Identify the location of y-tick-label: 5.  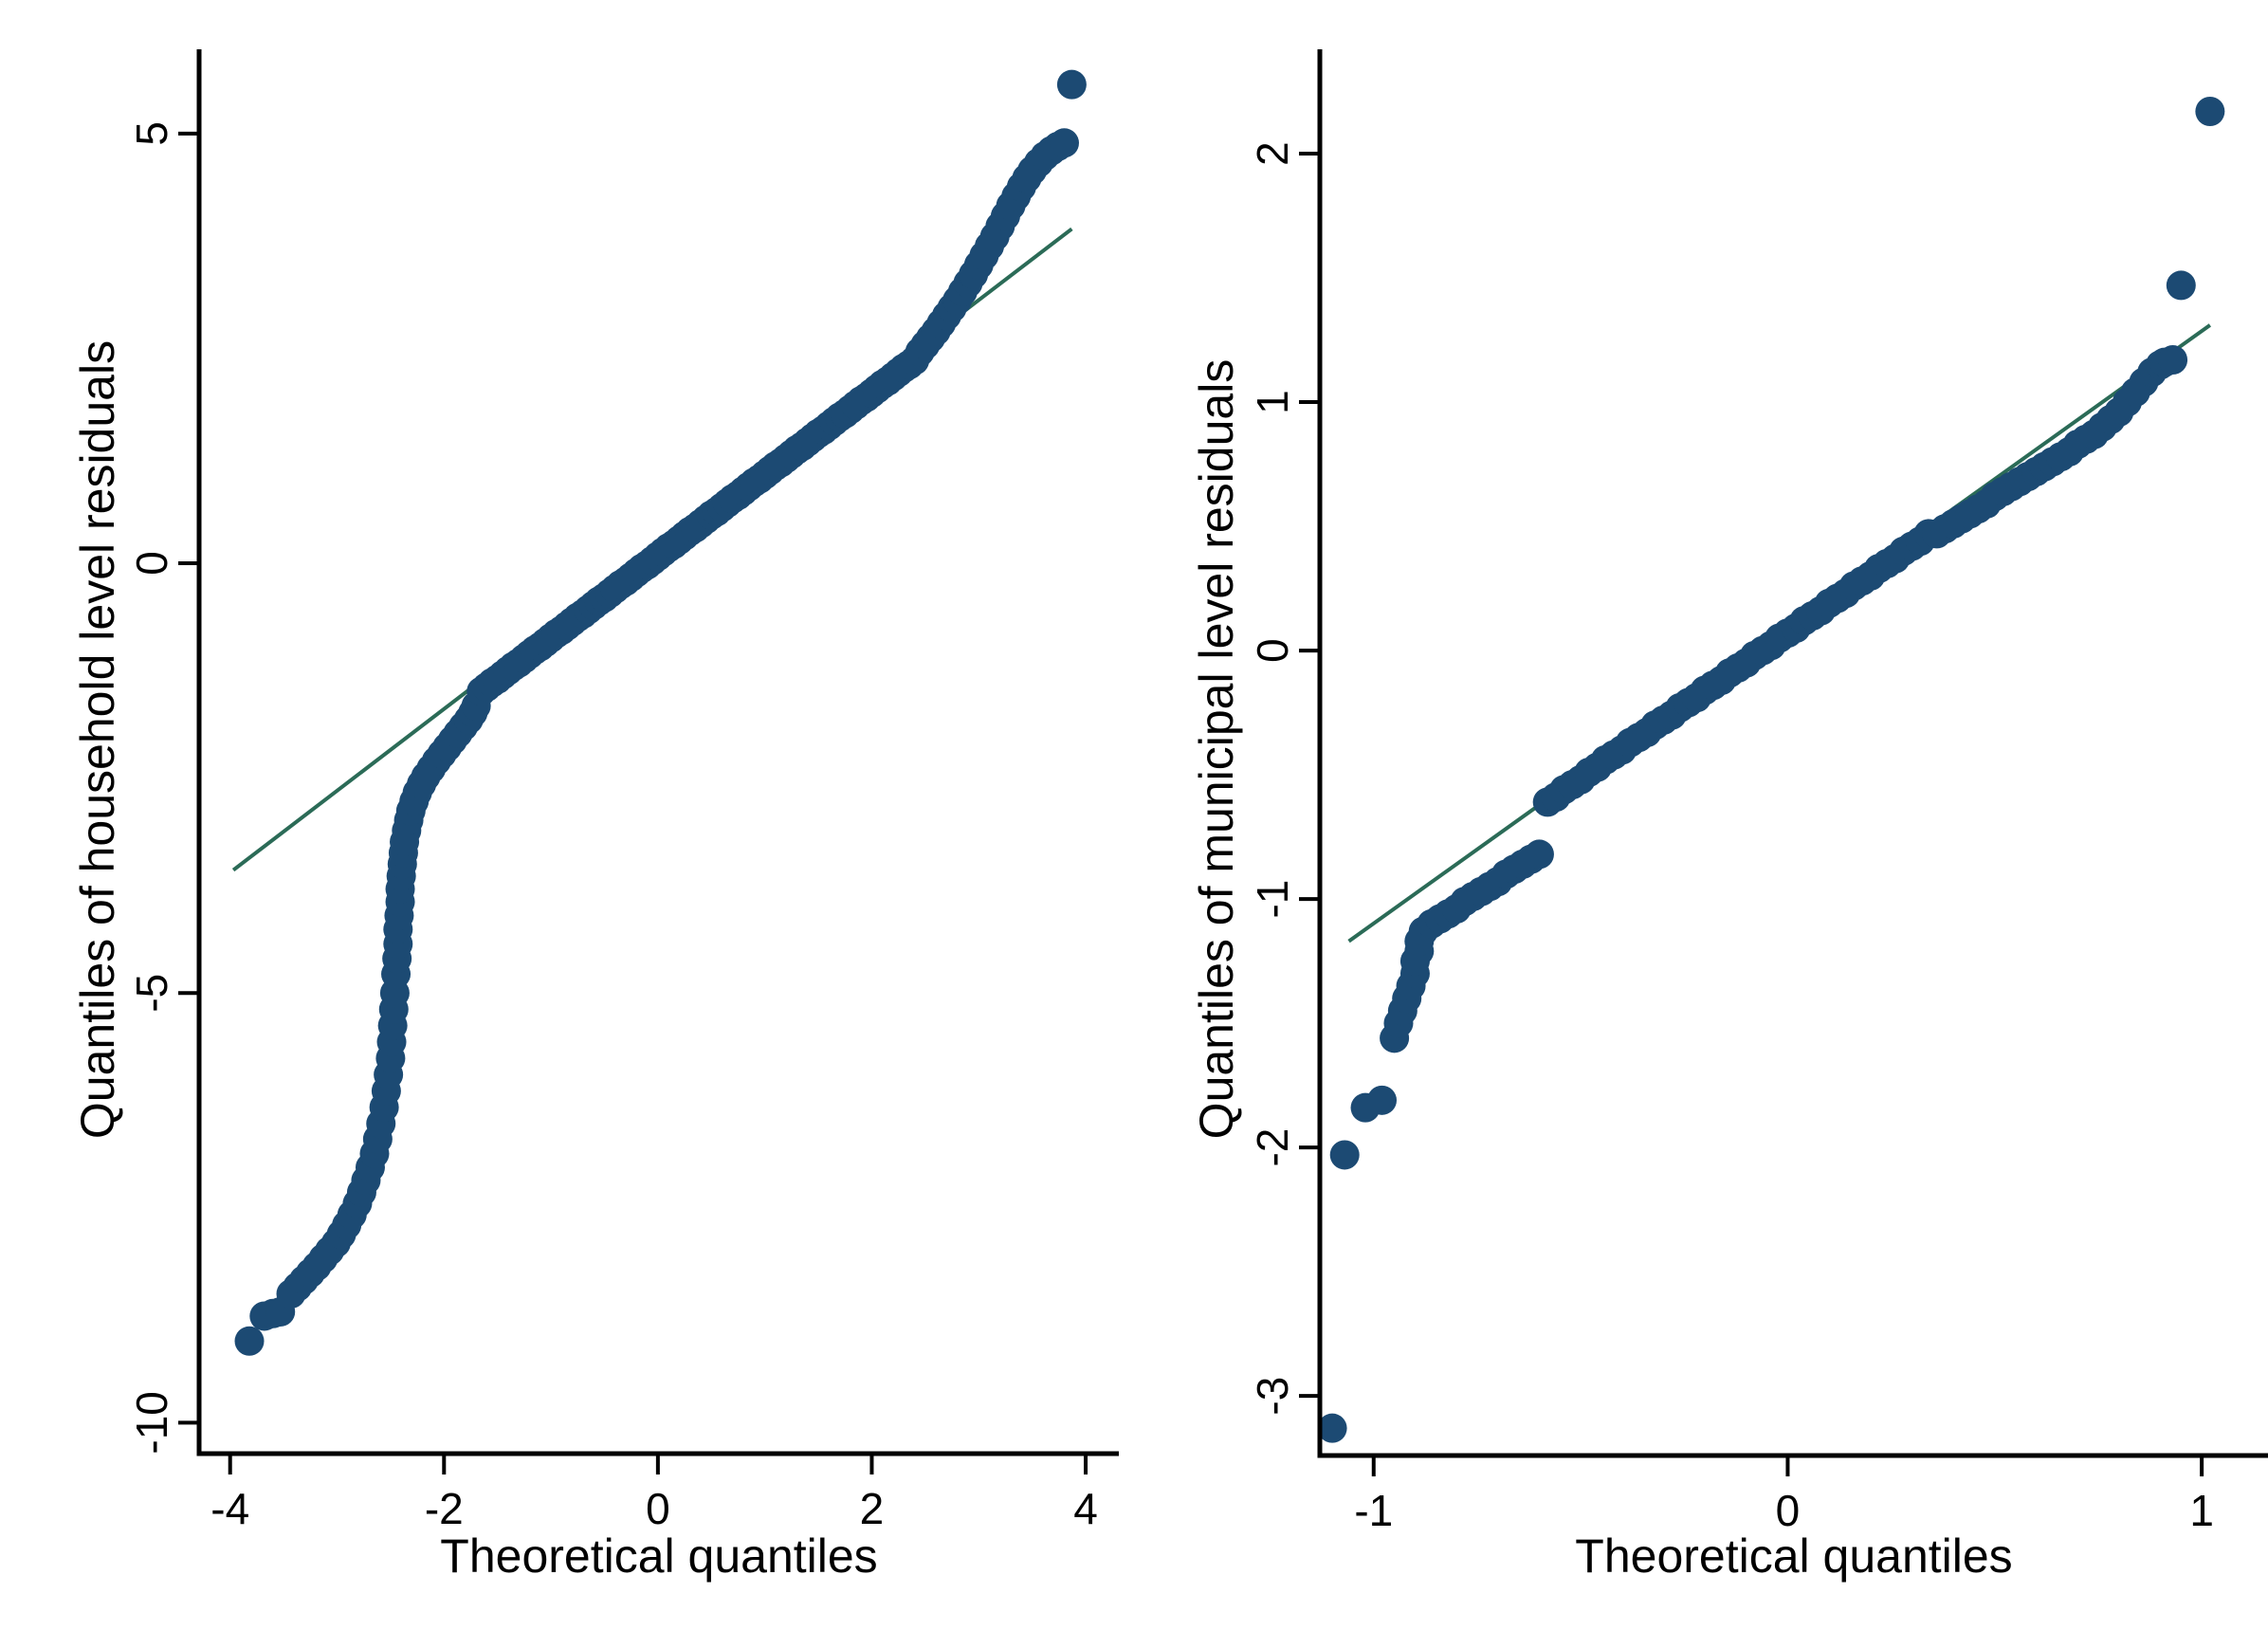
(151, 133).